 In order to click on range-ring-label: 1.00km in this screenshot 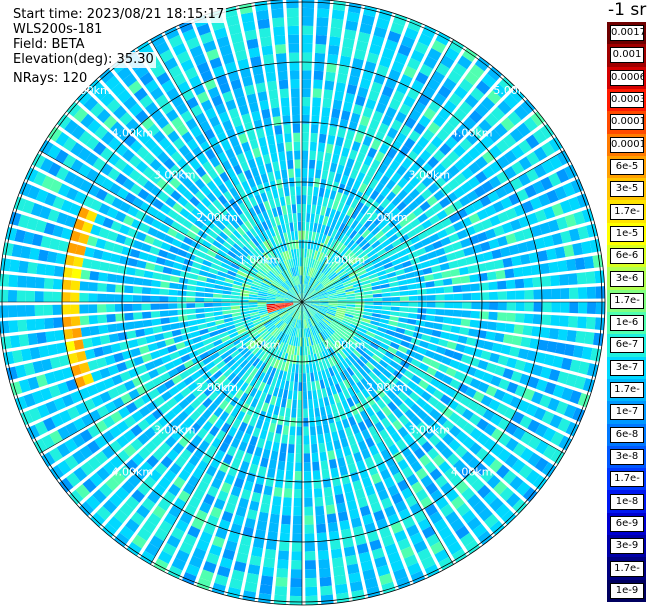, I will do `click(345, 344)`.